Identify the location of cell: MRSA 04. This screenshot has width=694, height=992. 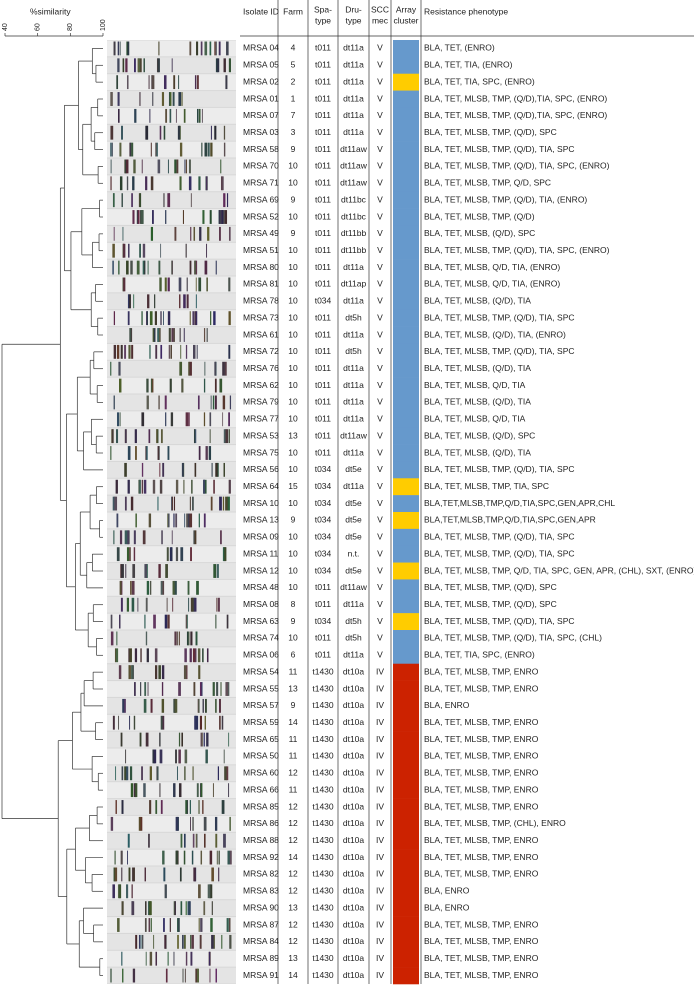
(261, 48).